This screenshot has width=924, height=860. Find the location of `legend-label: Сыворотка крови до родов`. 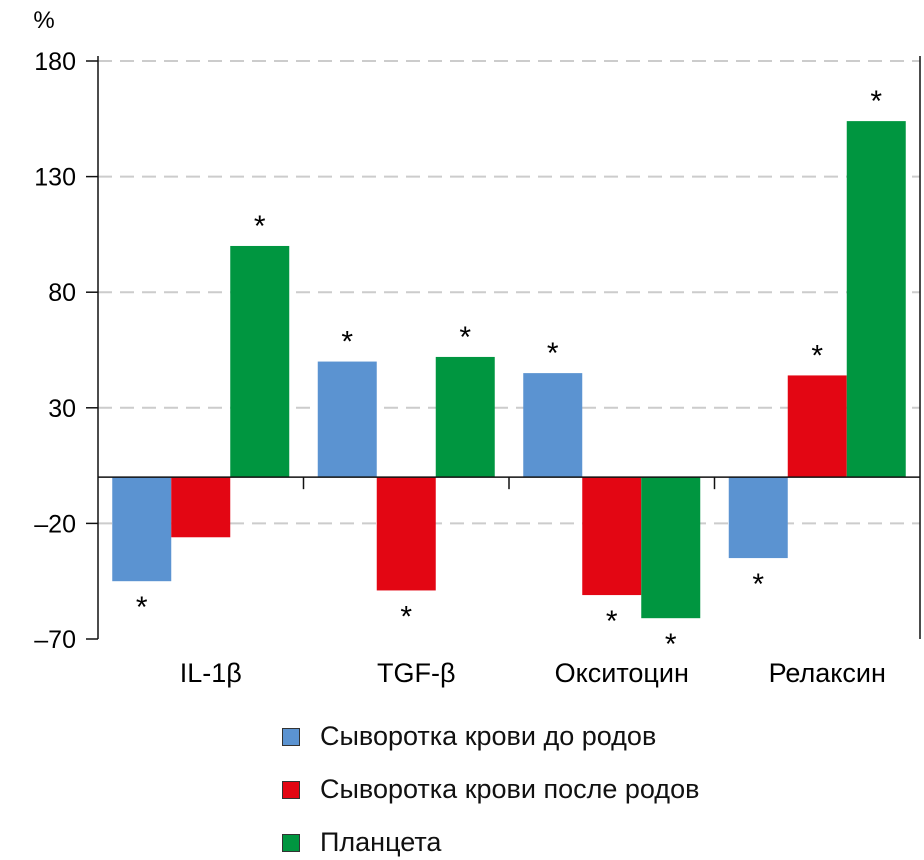

legend-label: Сыворотка крови до родов is located at coordinates (488, 736).